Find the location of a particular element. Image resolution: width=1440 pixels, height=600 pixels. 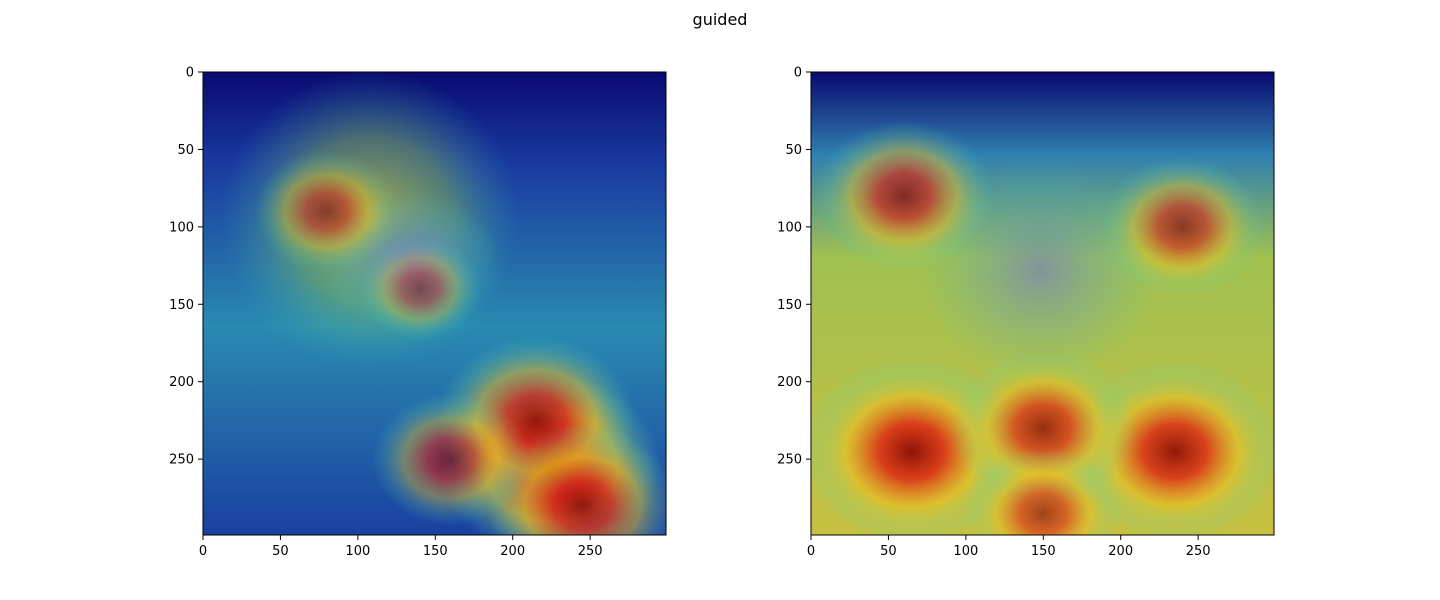

y-axis-left: 0 50 100 150 200 250 is located at coordinates (186, 267).